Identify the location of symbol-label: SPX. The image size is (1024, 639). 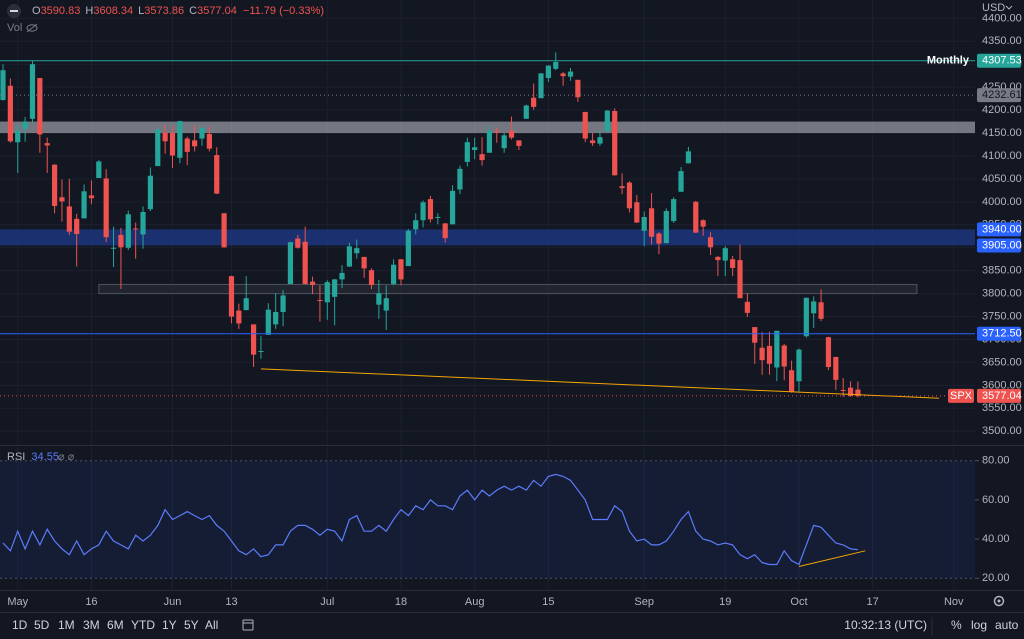
(961, 396).